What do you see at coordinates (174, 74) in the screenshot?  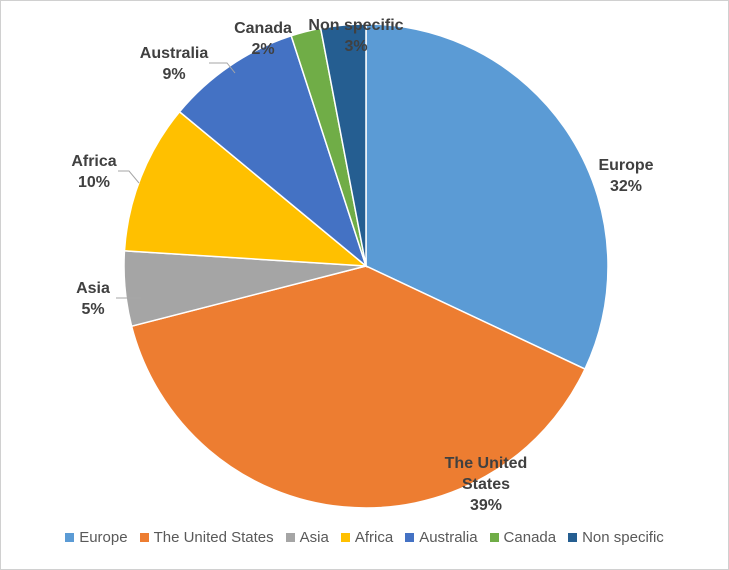 I see `label-value: 9%` at bounding box center [174, 74].